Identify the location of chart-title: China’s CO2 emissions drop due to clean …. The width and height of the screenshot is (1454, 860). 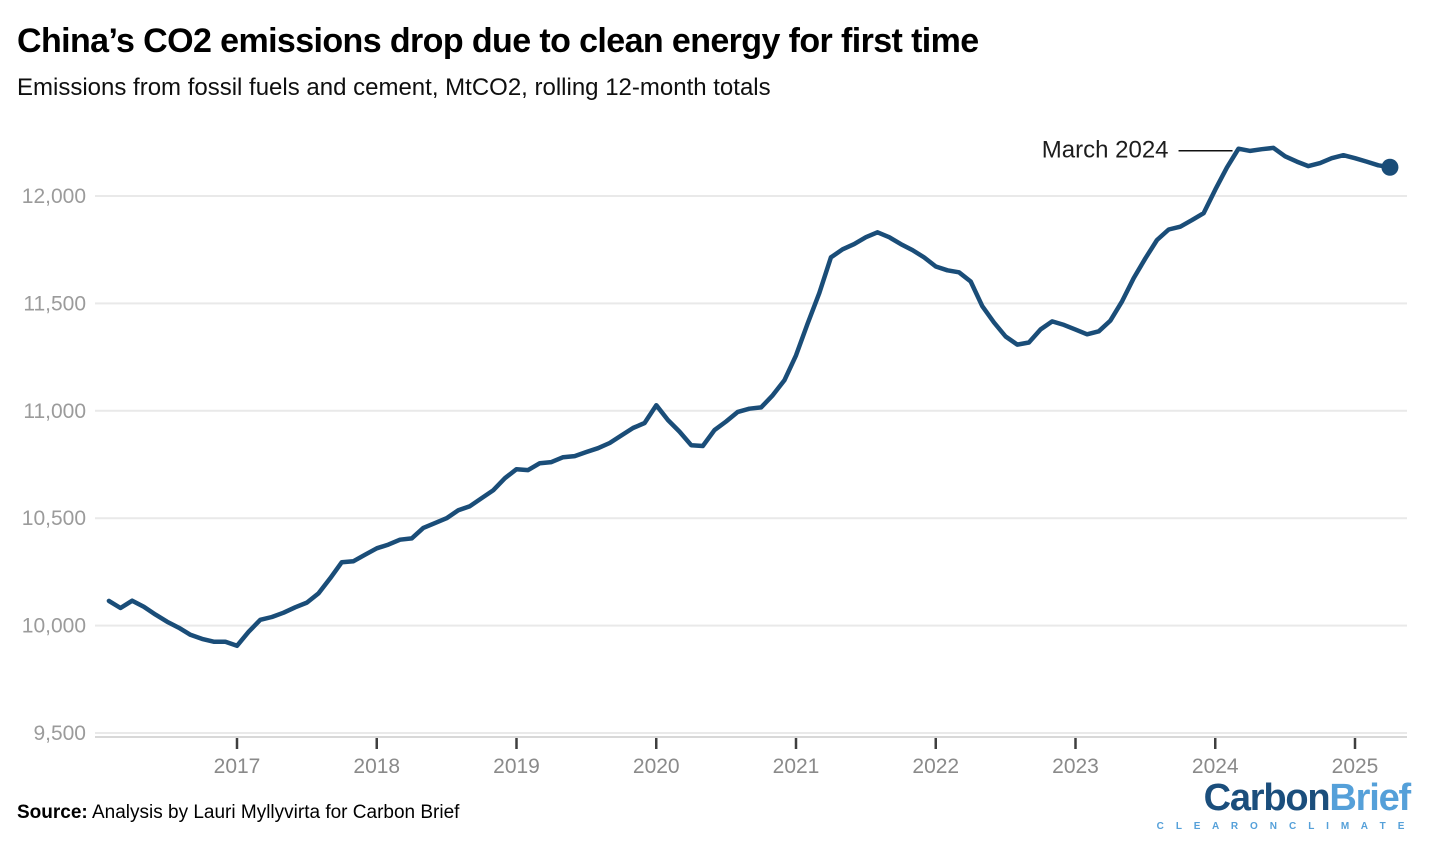
(498, 41).